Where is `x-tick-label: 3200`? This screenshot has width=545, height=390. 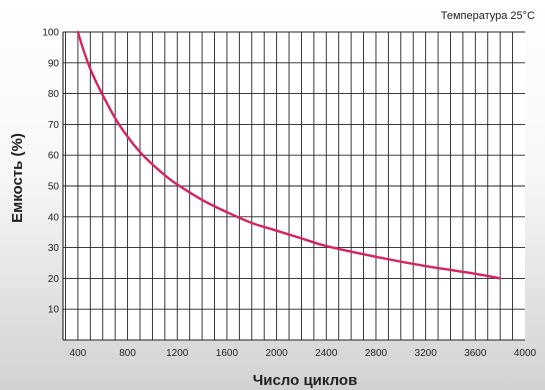
x-tick-label: 3200 is located at coordinates (426, 353).